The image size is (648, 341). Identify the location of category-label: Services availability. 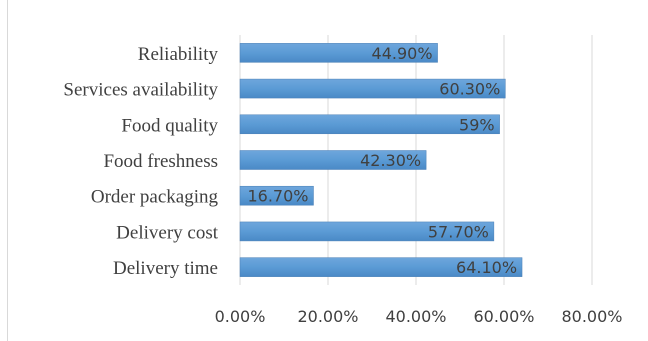
(140, 90).